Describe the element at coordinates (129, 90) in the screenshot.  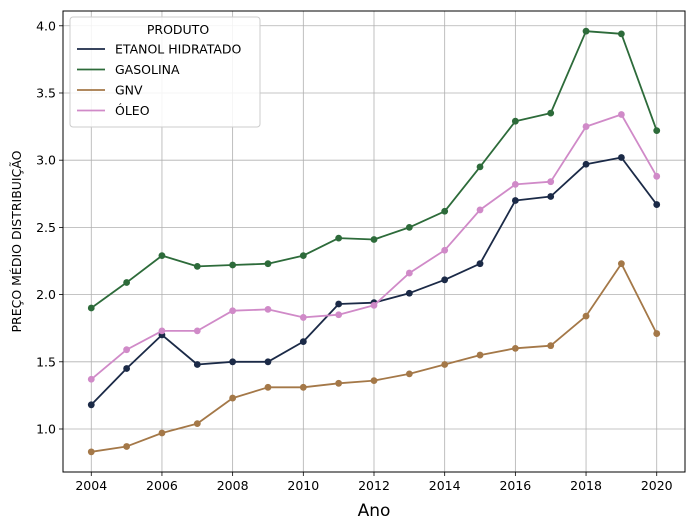
I see `legend-label: GNV` at that location.